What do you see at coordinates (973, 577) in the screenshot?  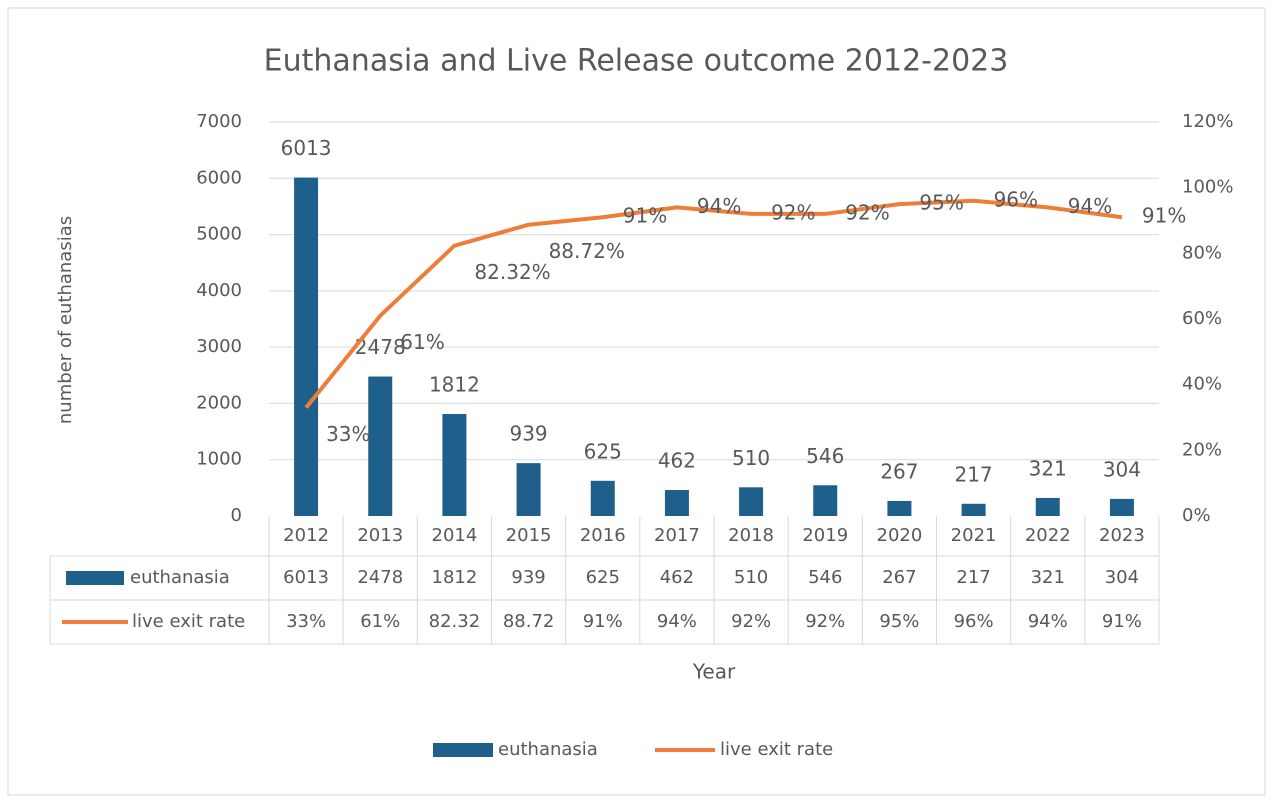 I see `table-cell: 217` at bounding box center [973, 577].